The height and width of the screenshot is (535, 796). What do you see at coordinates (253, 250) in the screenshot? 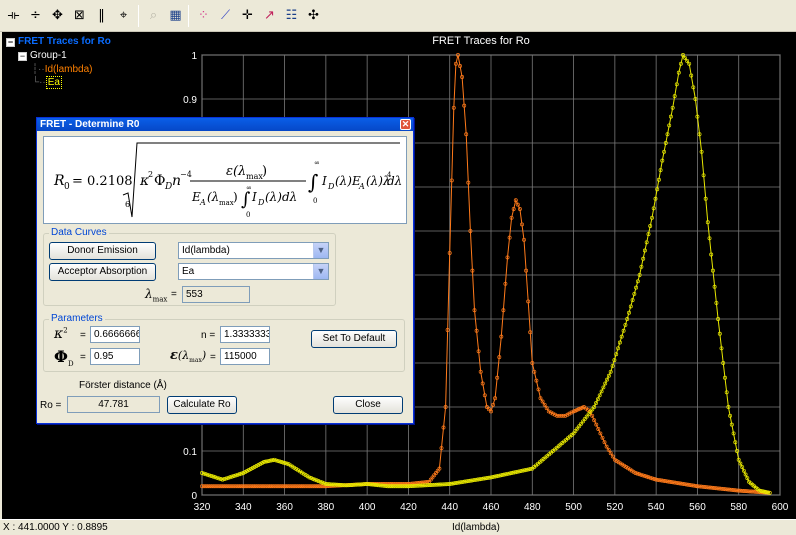
I see `donor-select: Id(lambda) ▼` at bounding box center [253, 250].